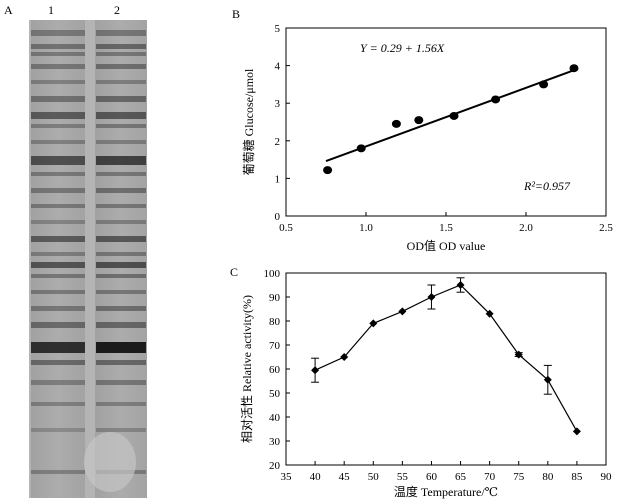 This screenshot has height=504, width=625. I want to click on chart-c-x-tick-label: 80, so click(548, 477).